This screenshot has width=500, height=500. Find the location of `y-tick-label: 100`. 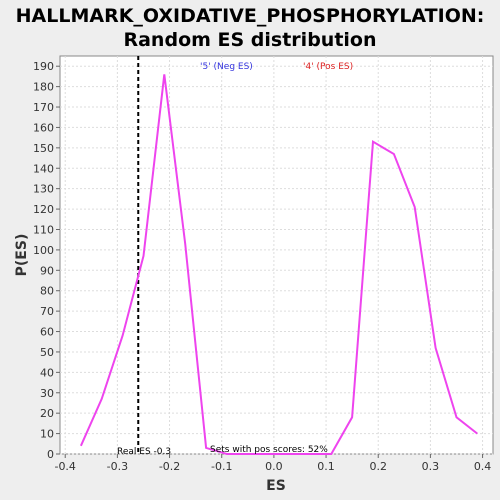

y-tick-label: 100 is located at coordinates (43, 250).